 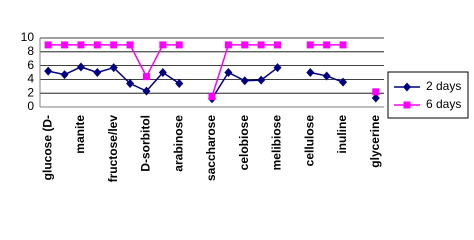 I want to click on x-tick-label: melibiose, so click(x=277, y=143).